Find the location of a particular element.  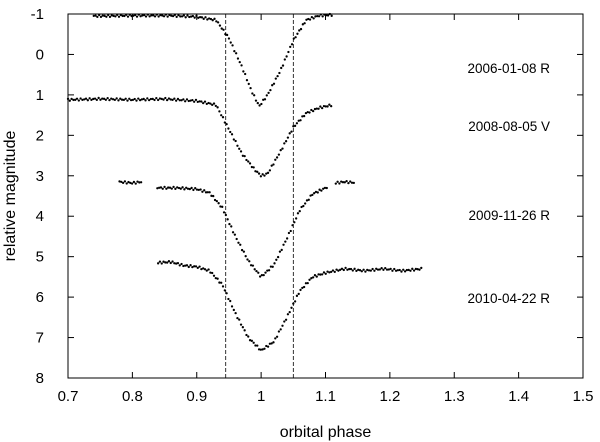

y-tick-label: 8 is located at coordinates (40, 378).